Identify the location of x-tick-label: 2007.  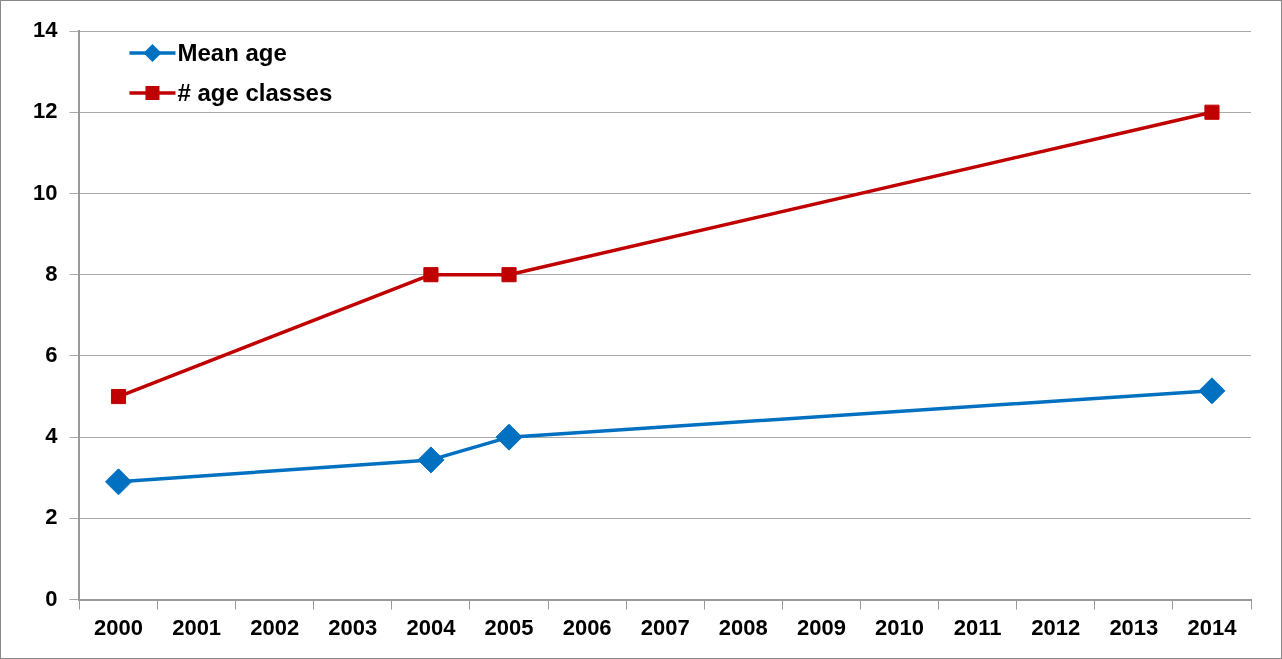
(665, 627).